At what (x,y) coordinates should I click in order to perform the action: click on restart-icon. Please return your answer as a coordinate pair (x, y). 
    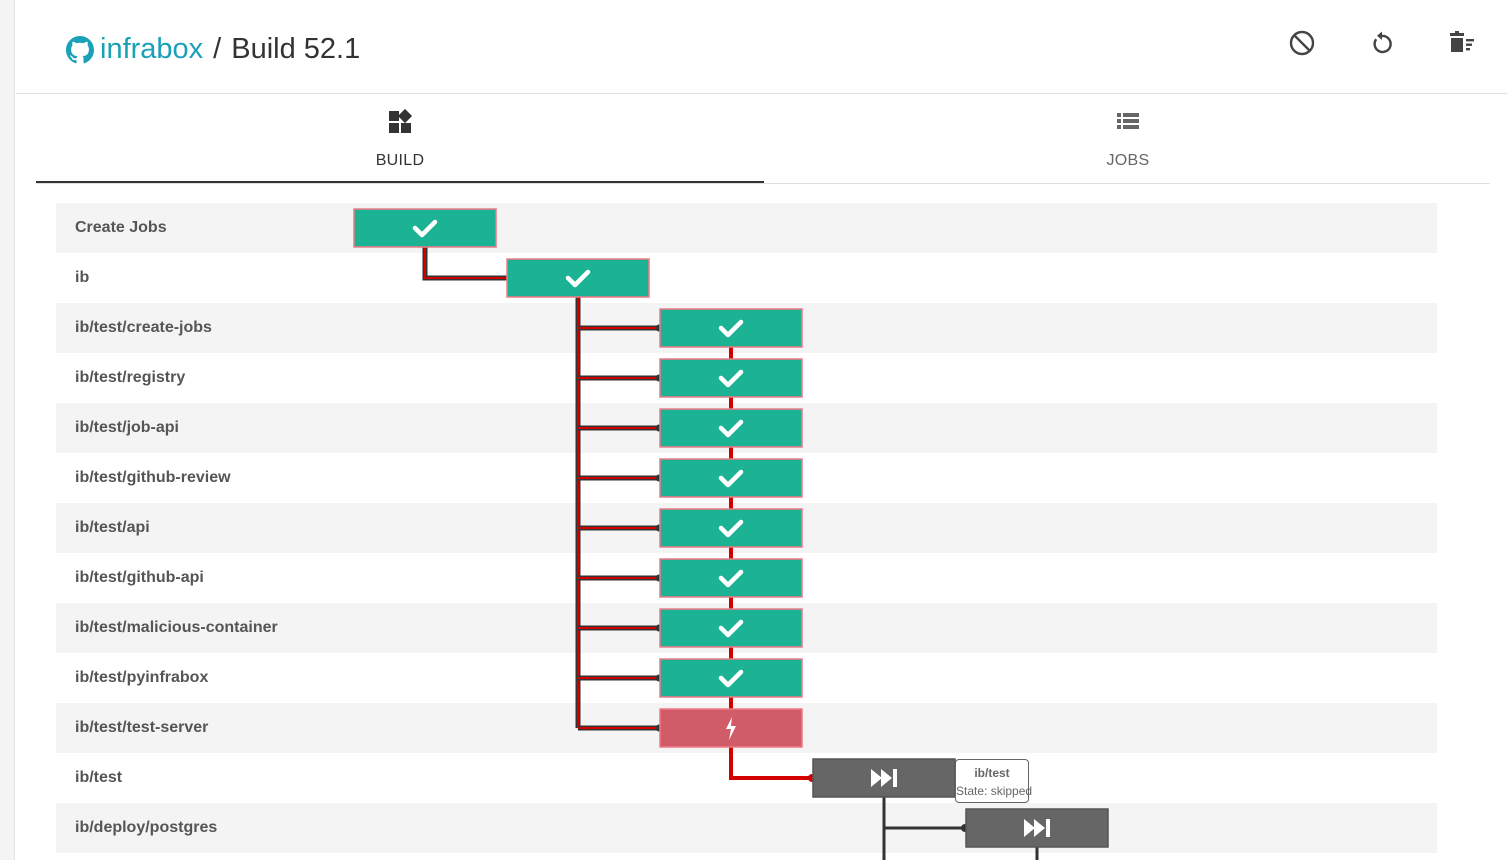
    Looking at the image, I should click on (1382, 43).